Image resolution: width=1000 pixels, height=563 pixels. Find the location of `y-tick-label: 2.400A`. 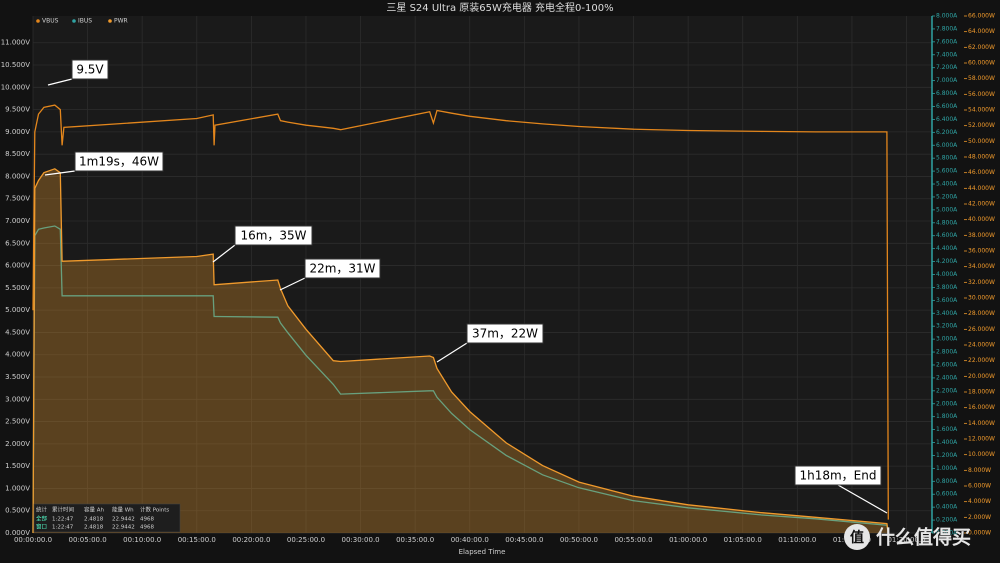

y-tick-label: 2.400A is located at coordinates (947, 377).